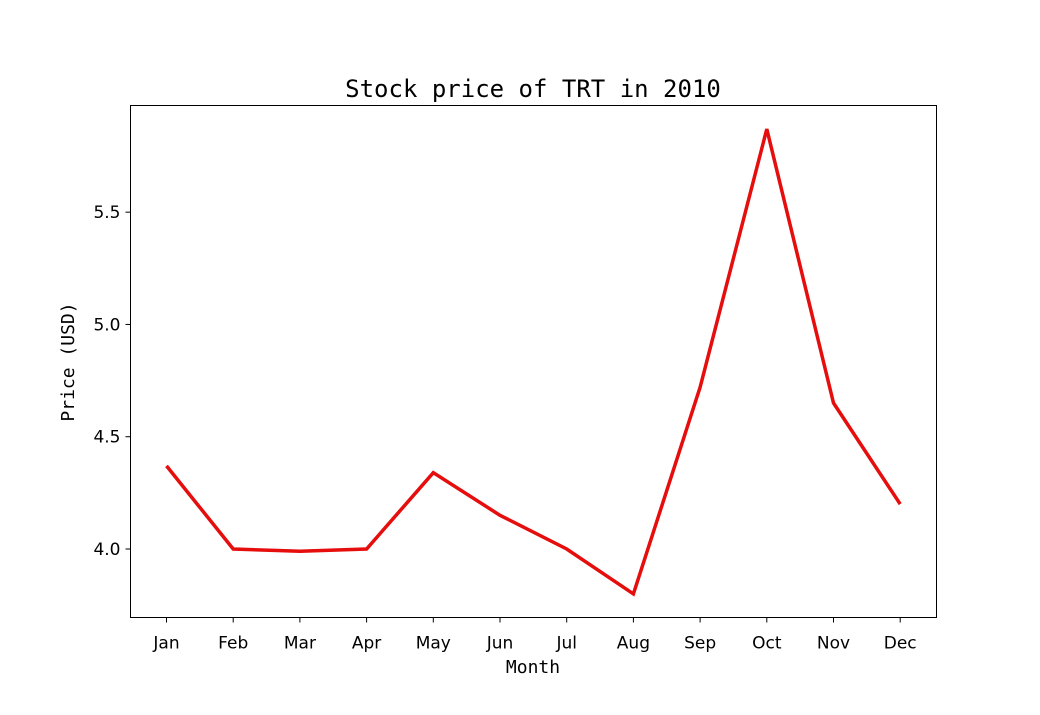 Image resolution: width=1040 pixels, height=715 pixels. I want to click on x-tick-label: Oct, so click(767, 644).